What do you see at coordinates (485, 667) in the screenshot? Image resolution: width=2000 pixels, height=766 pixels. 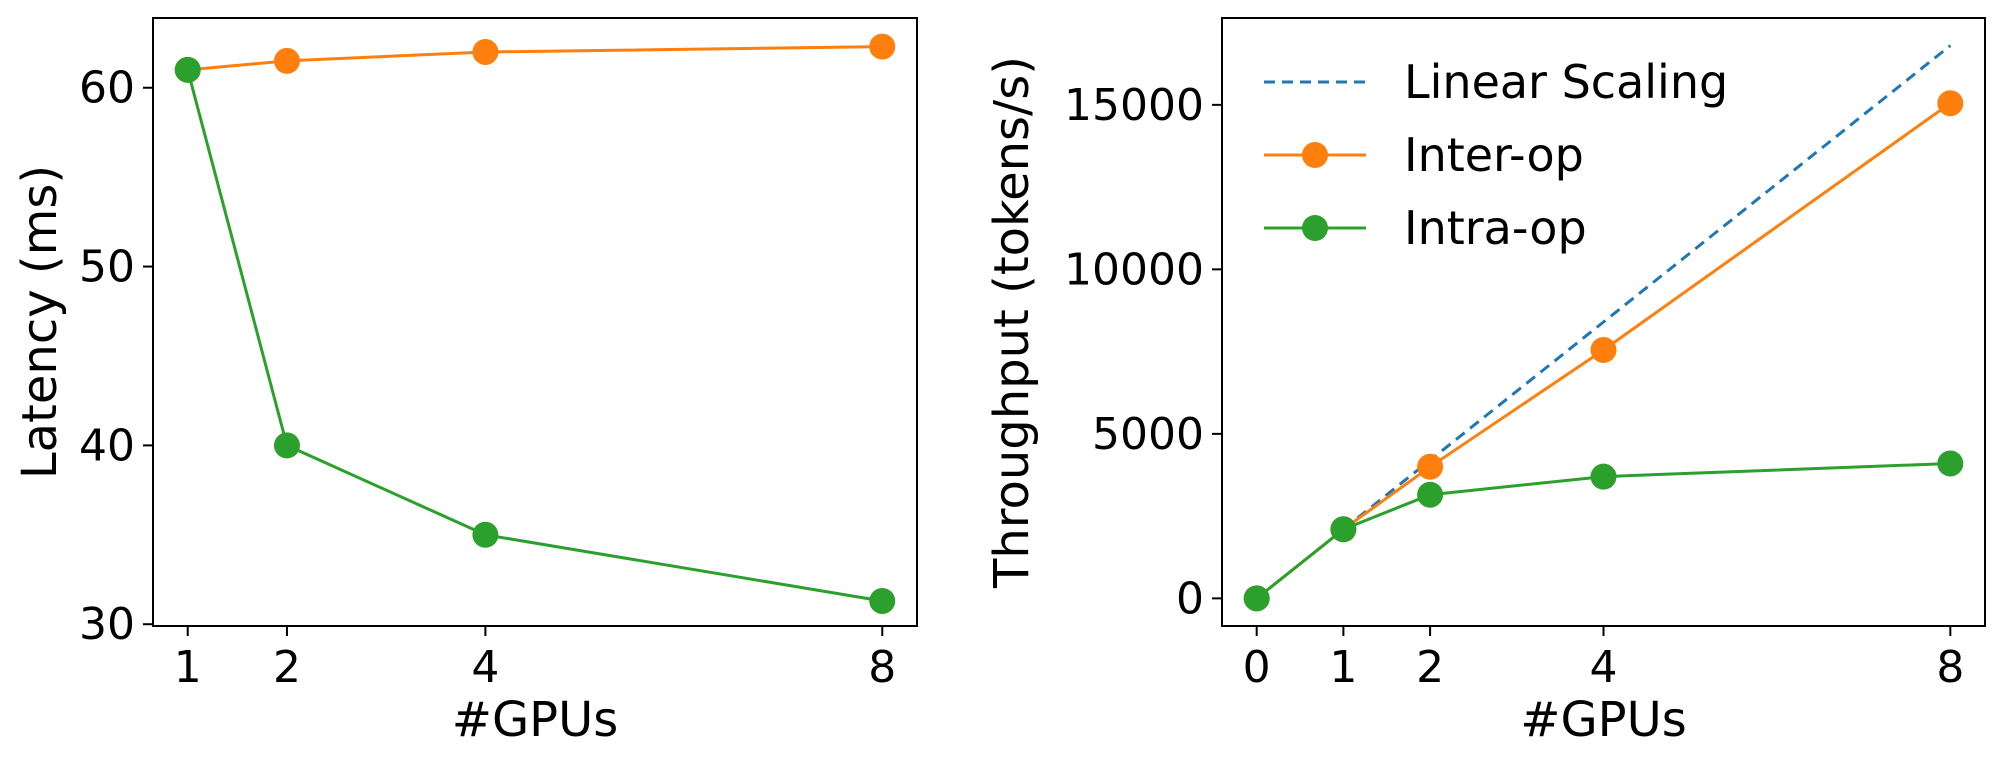 I see `latency-x-tick-label-2: 4` at bounding box center [485, 667].